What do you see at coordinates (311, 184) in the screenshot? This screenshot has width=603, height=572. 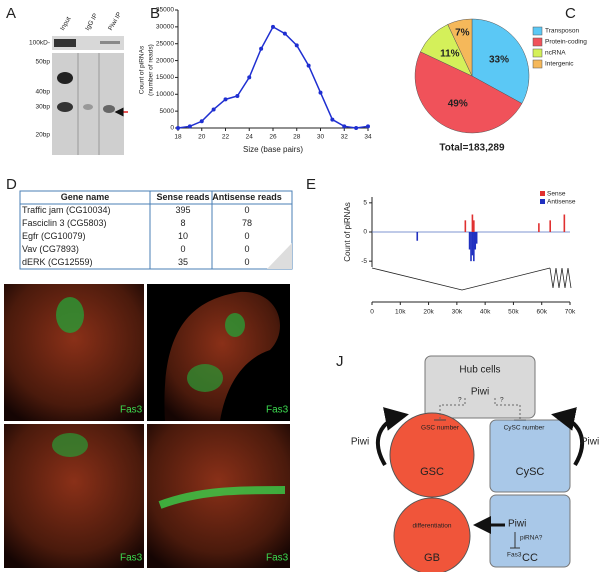 I see `panel-letter: E` at bounding box center [311, 184].